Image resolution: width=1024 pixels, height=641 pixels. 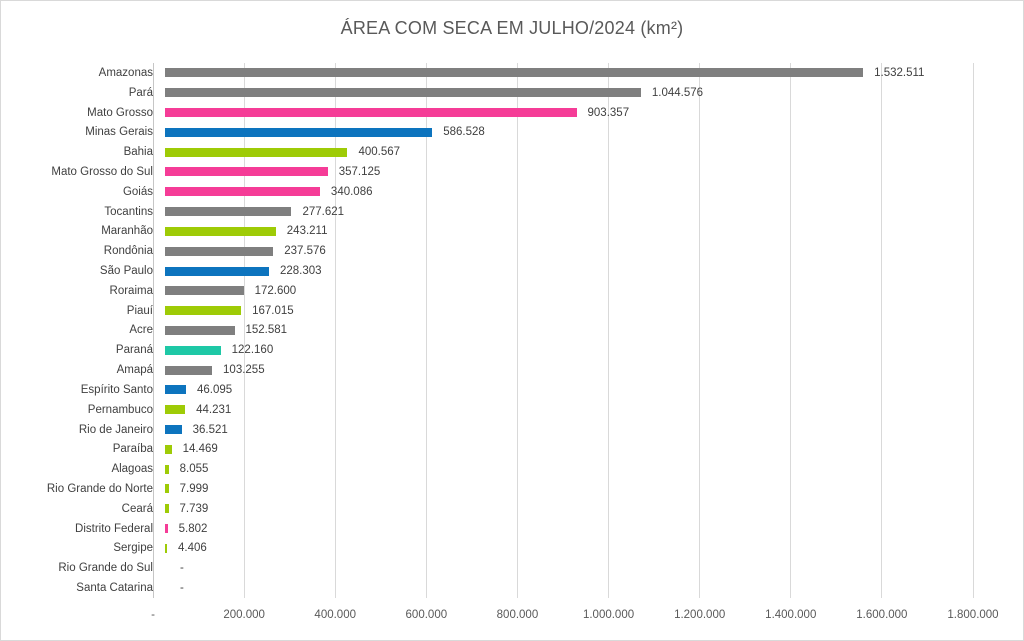 What do you see at coordinates (379, 152) in the screenshot?
I see `value-label: 400.567` at bounding box center [379, 152].